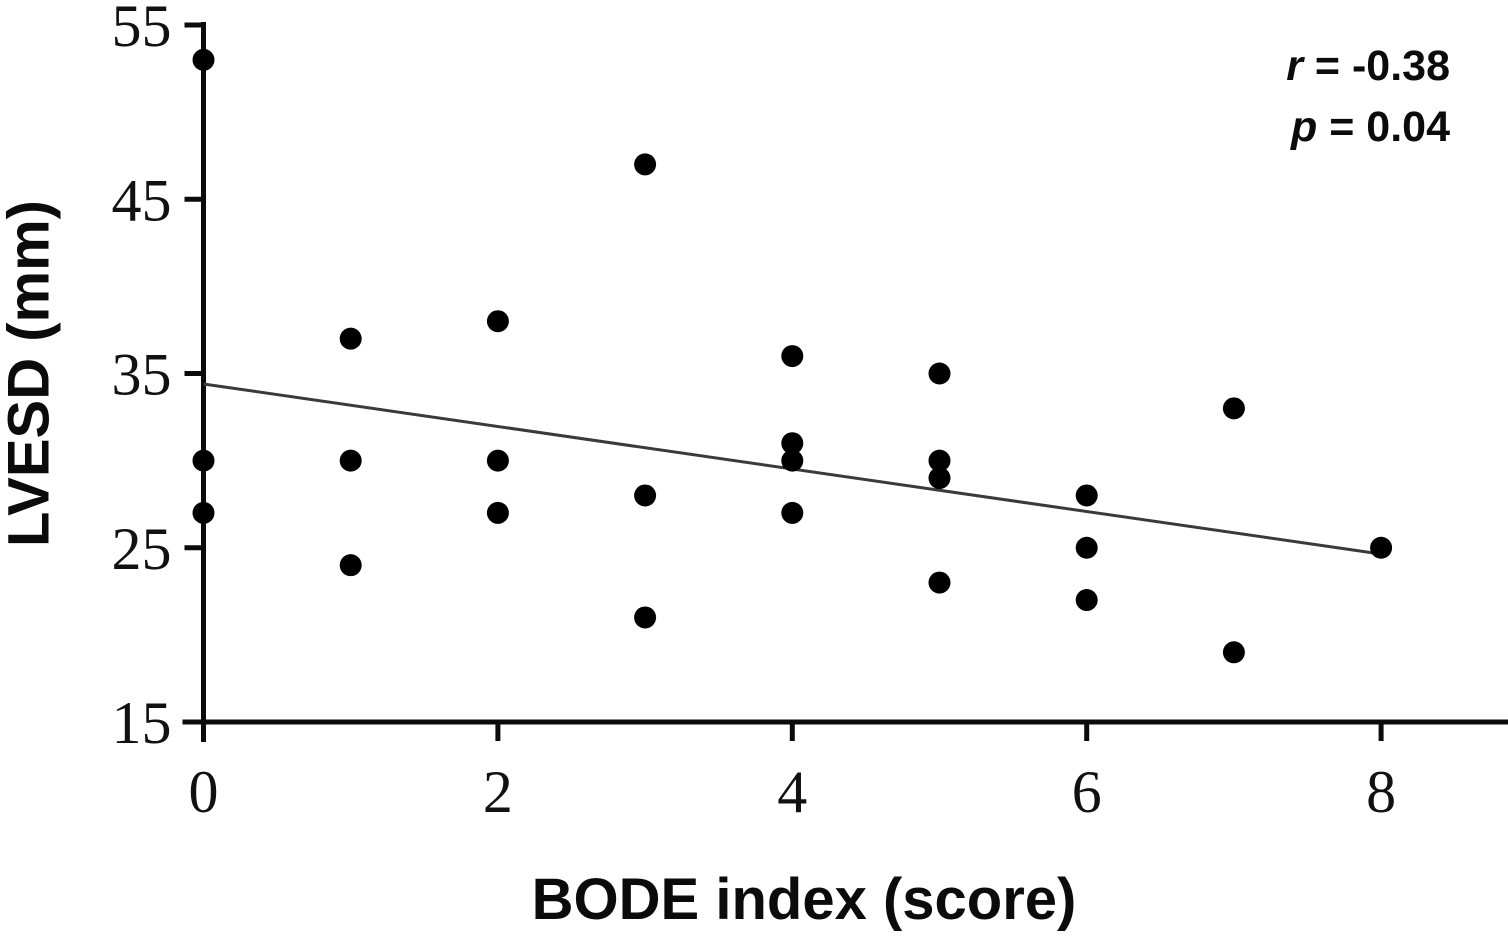 The image size is (1508, 939). What do you see at coordinates (1383, 127) in the screenshot?
I see `p-value: = 0.04` at bounding box center [1383, 127].